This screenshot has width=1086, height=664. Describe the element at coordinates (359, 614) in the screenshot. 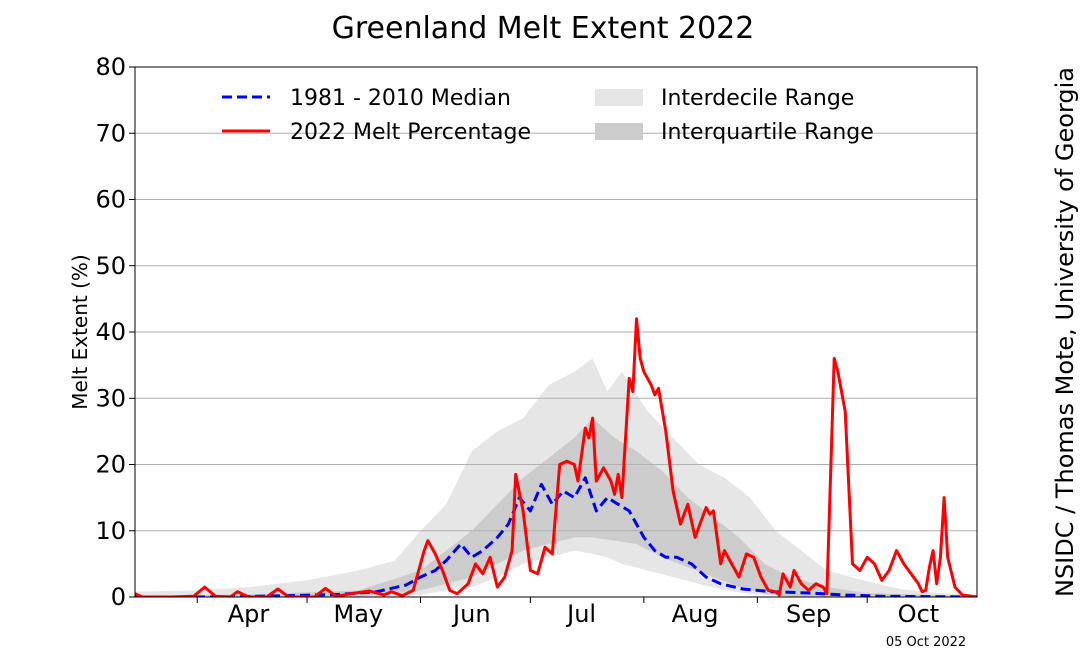

I see `x-tick-label: May` at that location.